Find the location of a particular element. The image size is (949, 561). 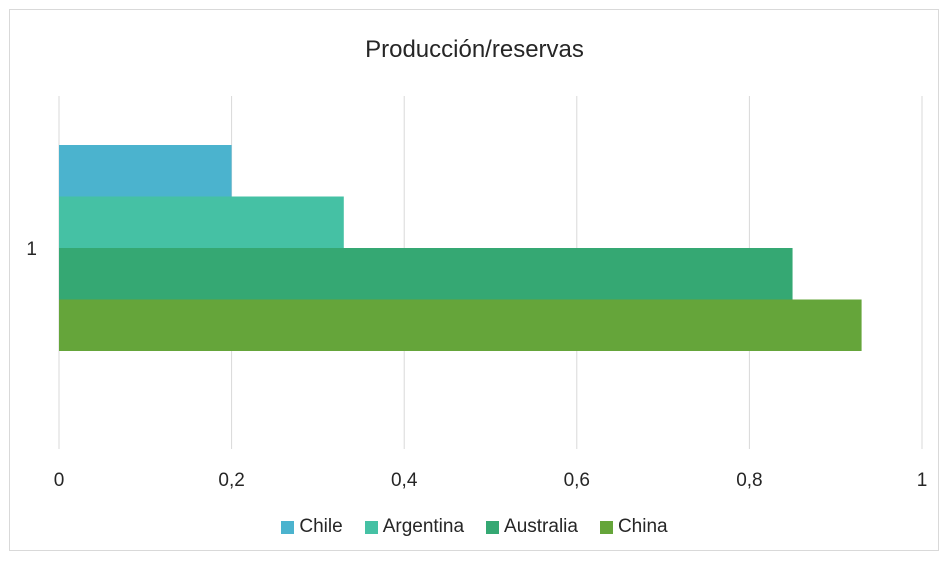

x-tick-label: 0,8 is located at coordinates (749, 480).